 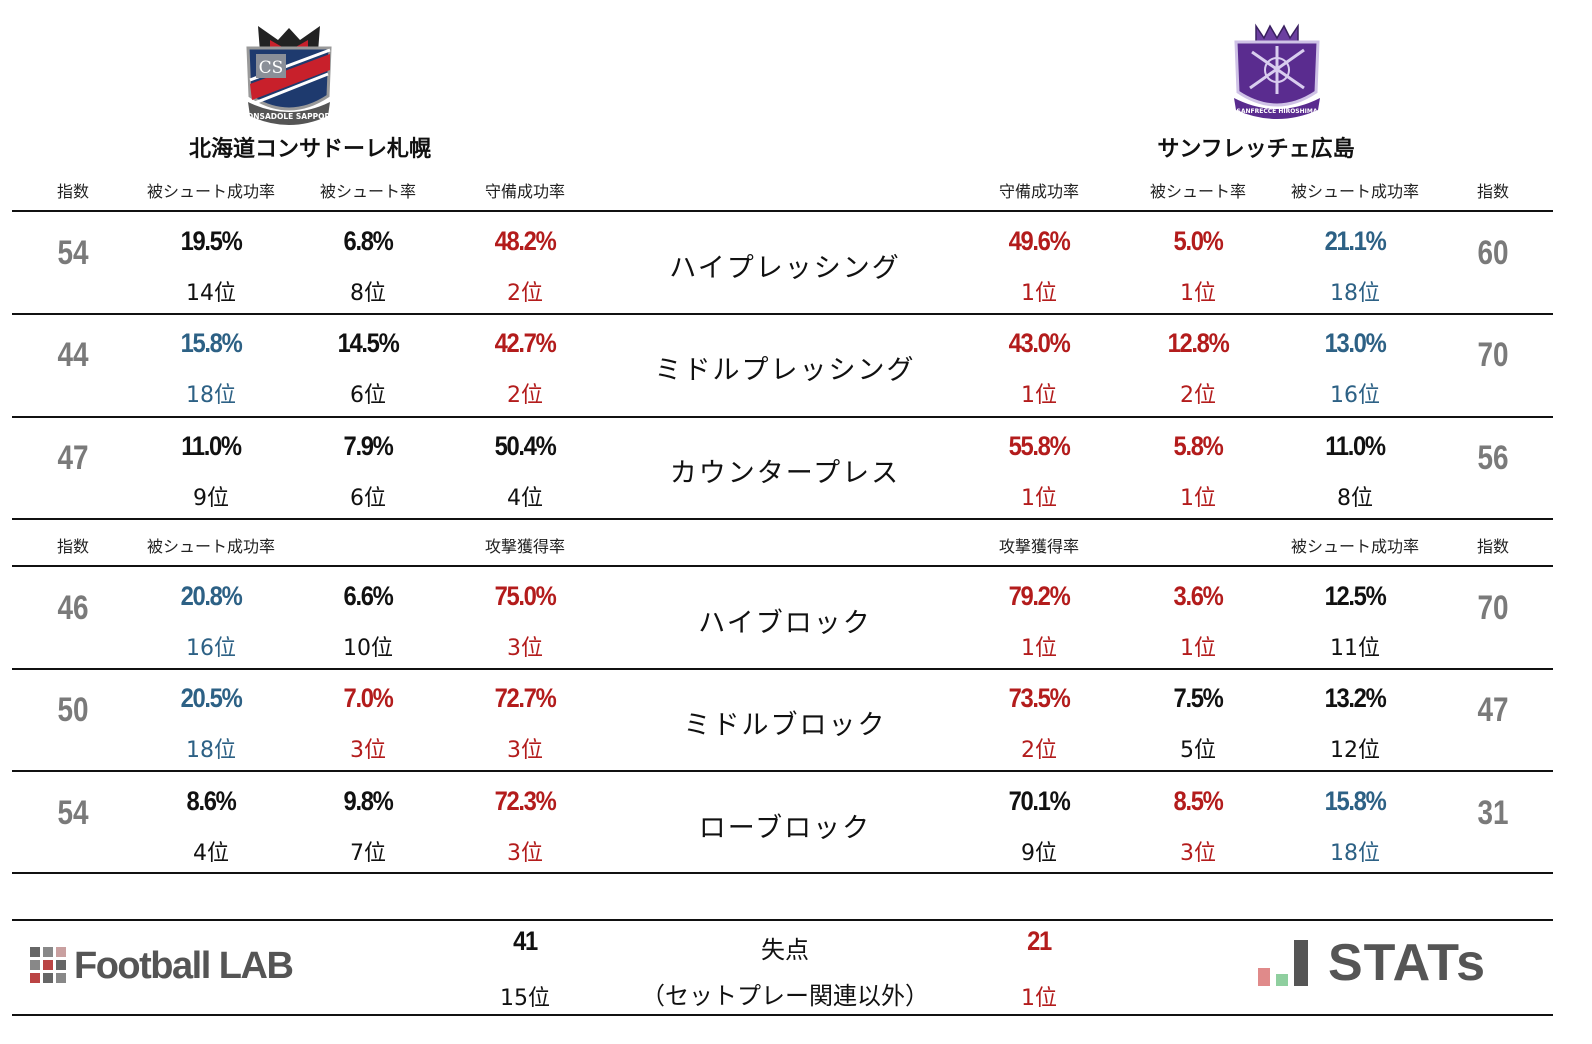 What do you see at coordinates (1355, 596) in the screenshot?
I see `away-shot-success-value: 12.5%` at bounding box center [1355, 596].